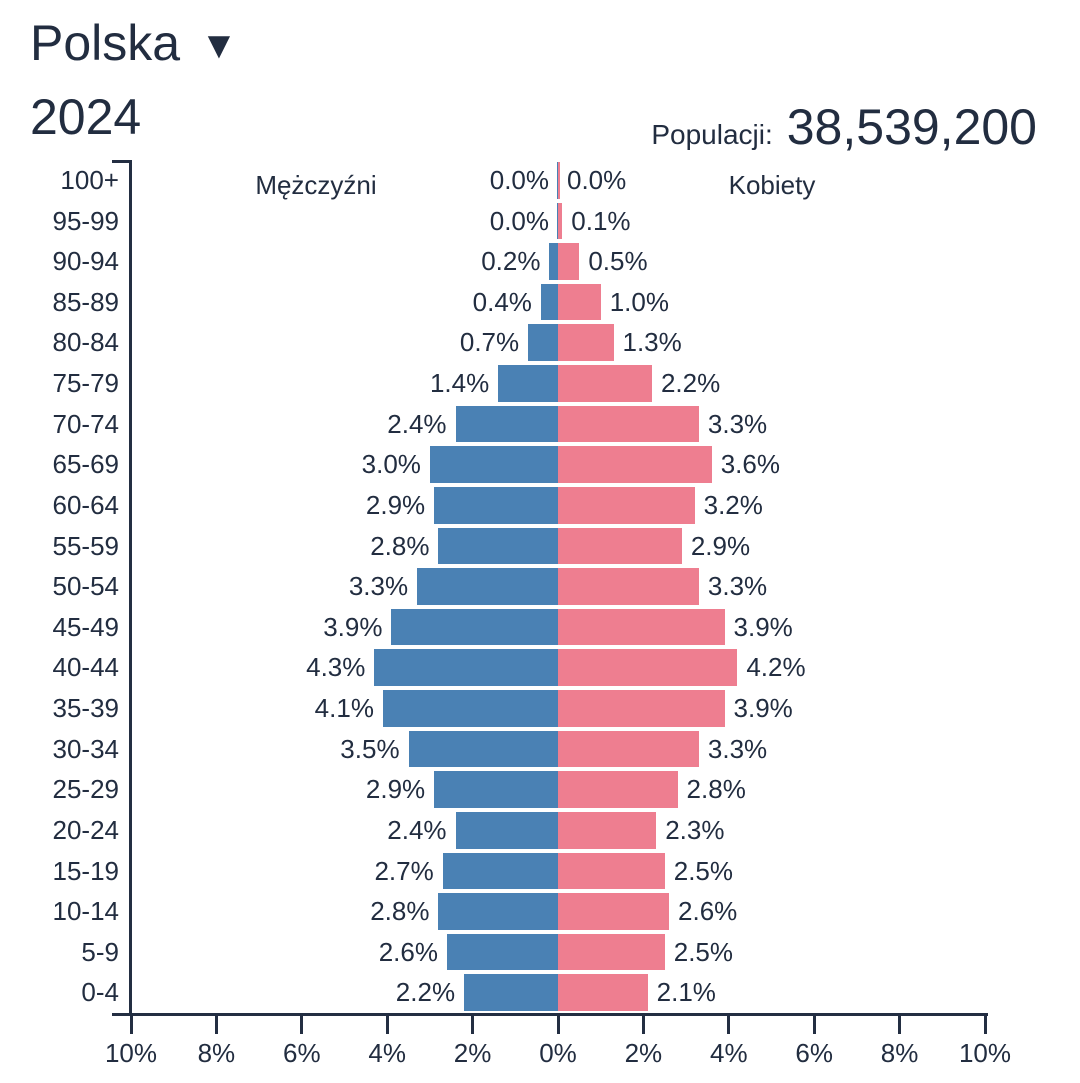 The image size is (1080, 1083). What do you see at coordinates (652, 342) in the screenshot?
I see `female-value-label: 1.3%` at bounding box center [652, 342].